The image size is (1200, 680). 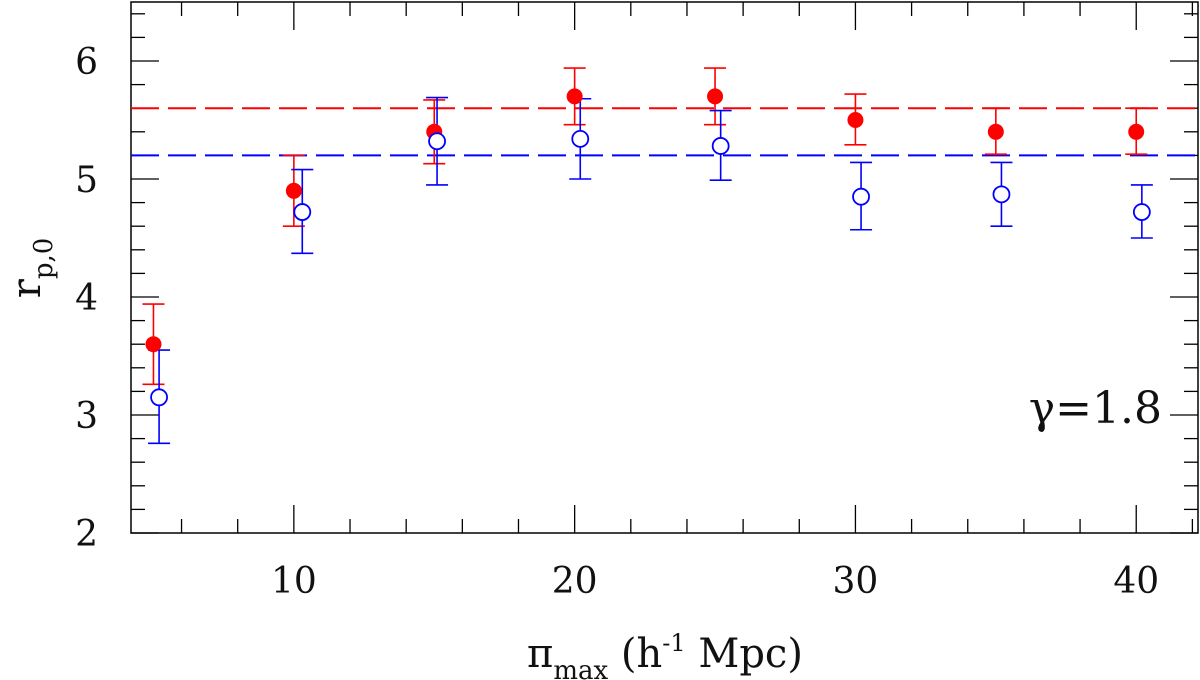 What do you see at coordinates (86, 298) in the screenshot?
I see `y-tick-label: 4` at bounding box center [86, 298].